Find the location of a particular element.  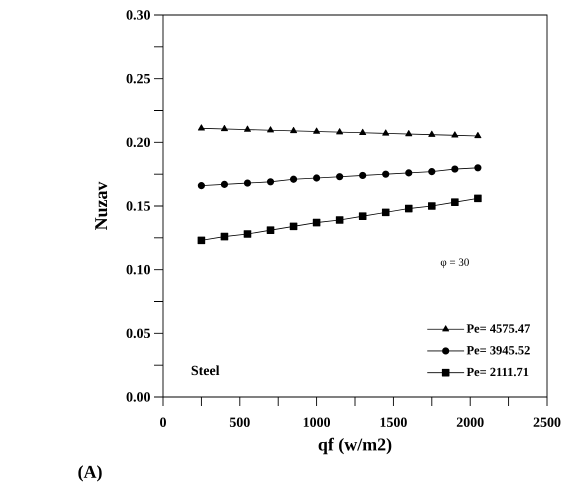

y-tick-label: 0.30 is located at coordinates (138, 15).